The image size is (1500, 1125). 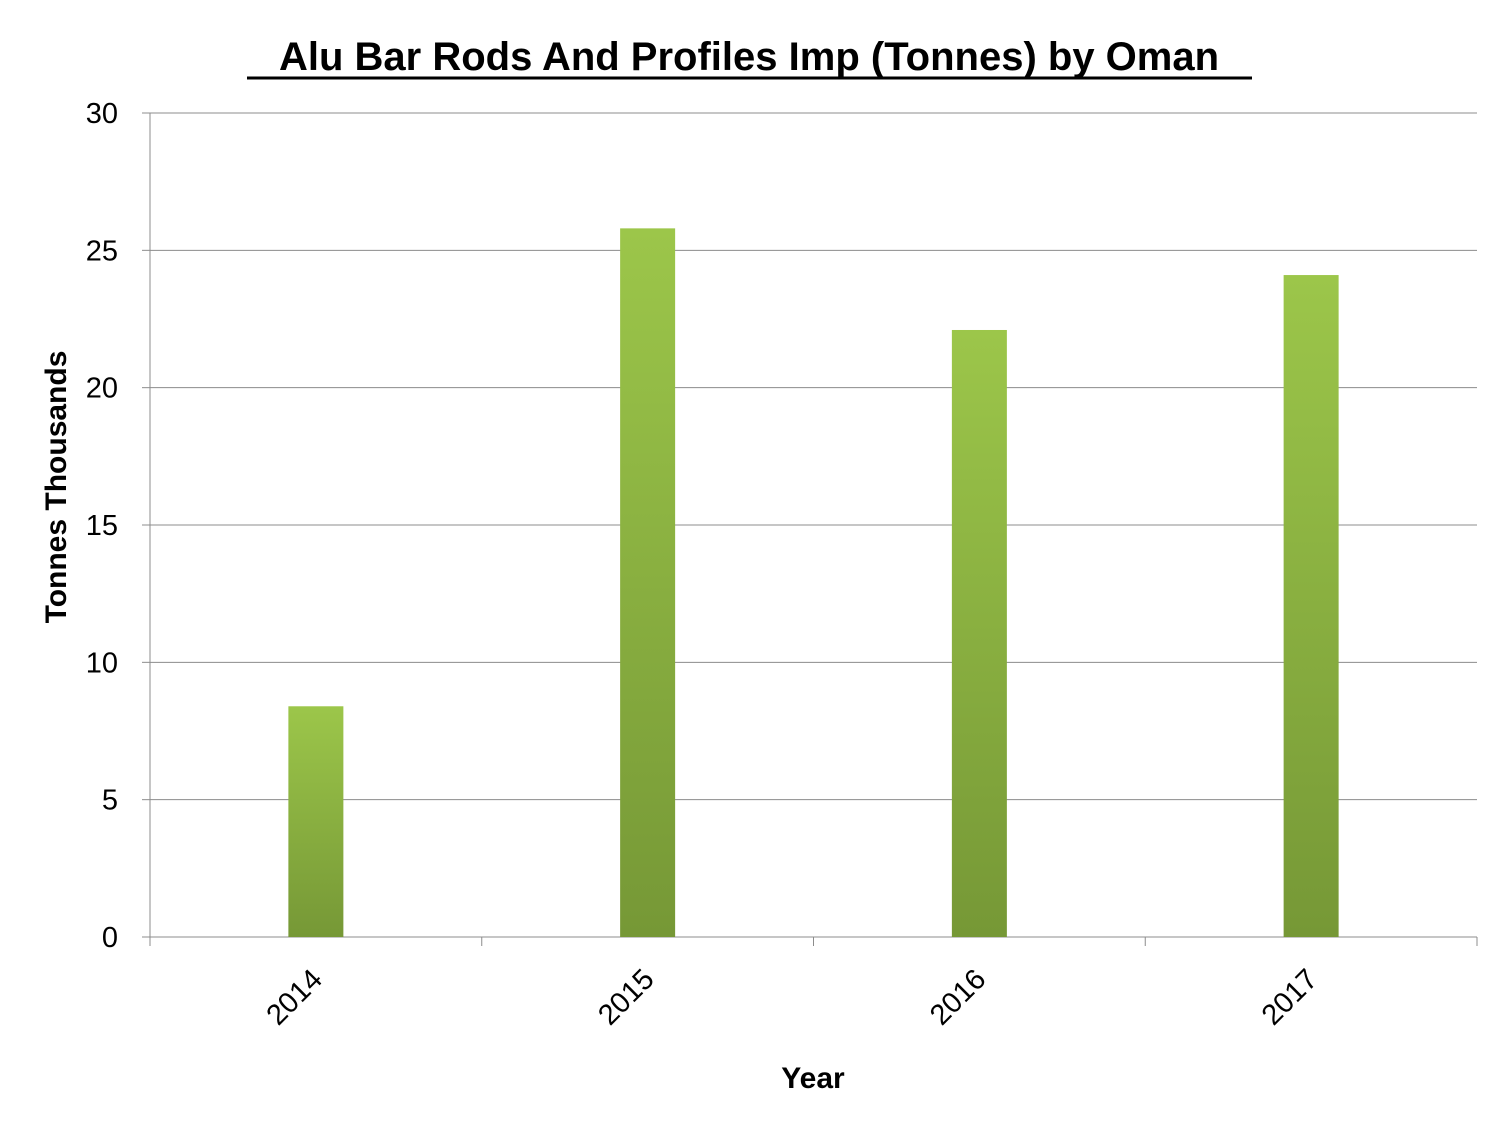 I want to click on bar-2016, so click(x=979, y=633).